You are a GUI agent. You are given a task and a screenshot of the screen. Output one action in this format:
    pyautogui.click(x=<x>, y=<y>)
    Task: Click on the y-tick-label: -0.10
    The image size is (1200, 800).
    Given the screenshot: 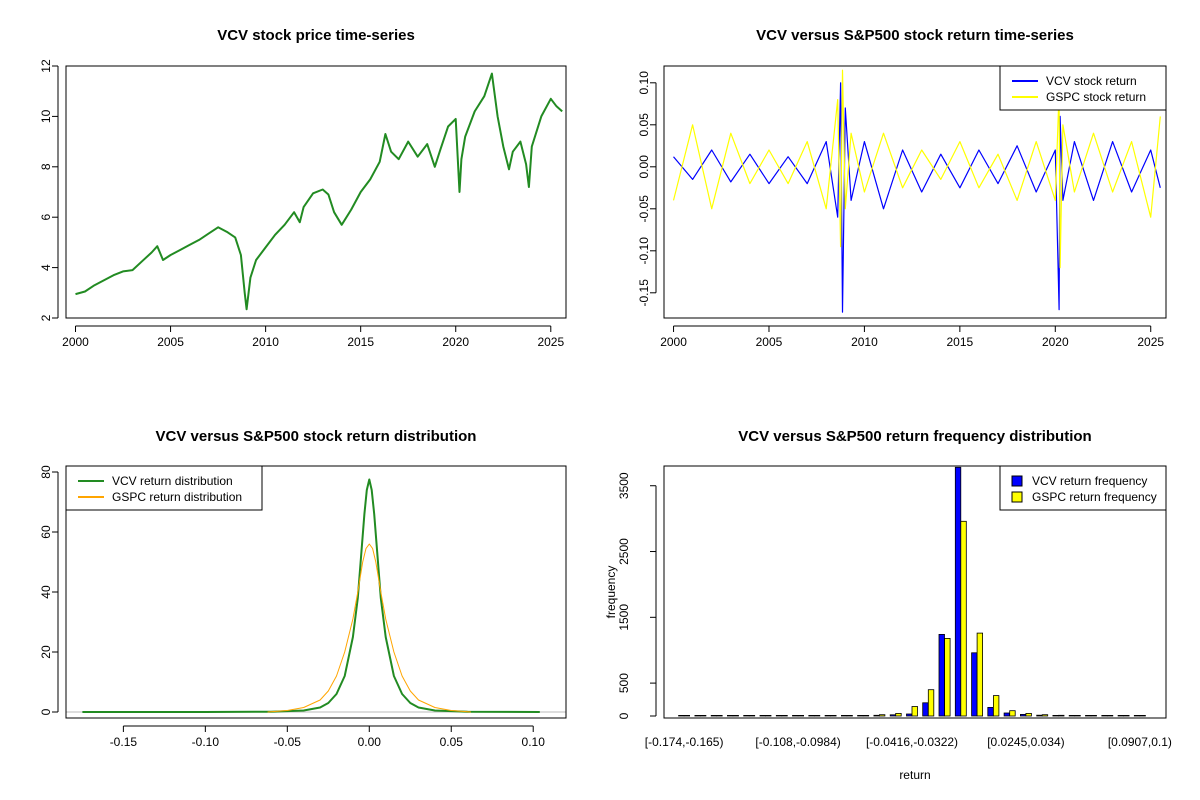 What is the action you would take?
    pyautogui.click(x=644, y=251)
    